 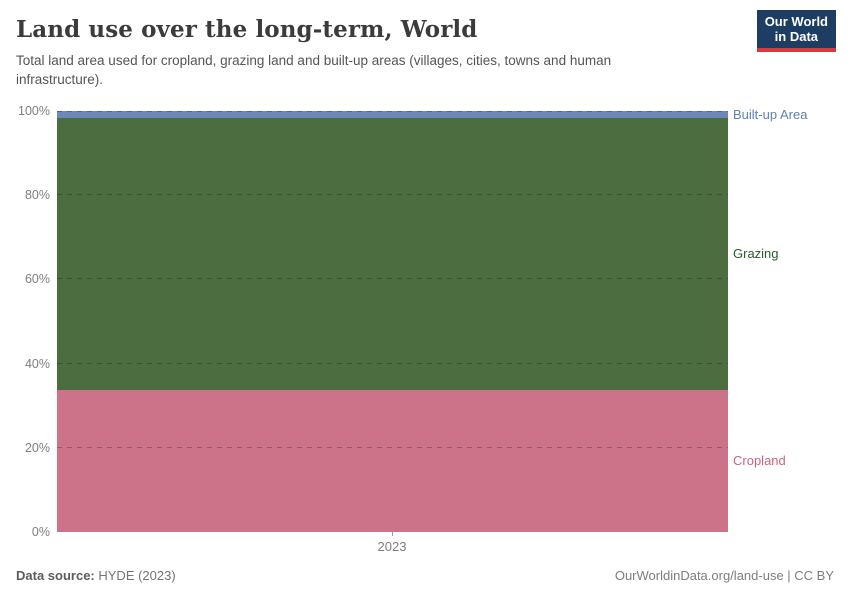 I want to click on series-label-built-up: Built-up Area, so click(x=770, y=114).